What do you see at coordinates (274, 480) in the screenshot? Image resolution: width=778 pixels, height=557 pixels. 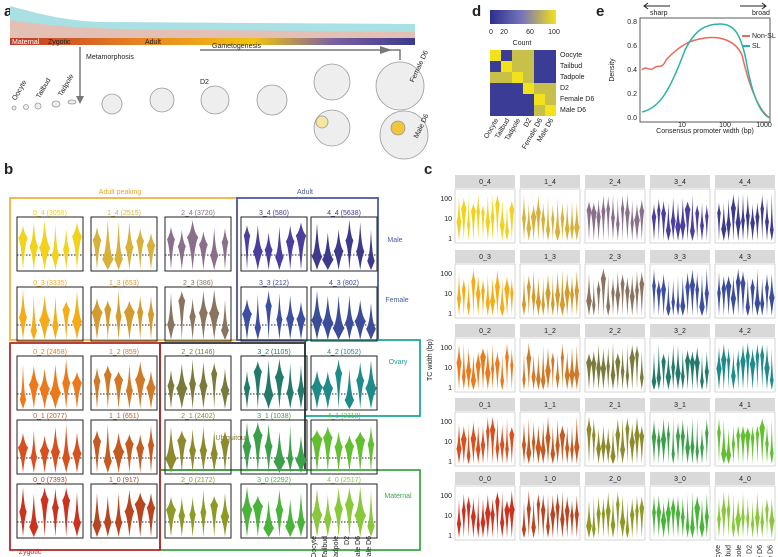 I see `cluster-label: 3_0 (2292)` at bounding box center [274, 480].